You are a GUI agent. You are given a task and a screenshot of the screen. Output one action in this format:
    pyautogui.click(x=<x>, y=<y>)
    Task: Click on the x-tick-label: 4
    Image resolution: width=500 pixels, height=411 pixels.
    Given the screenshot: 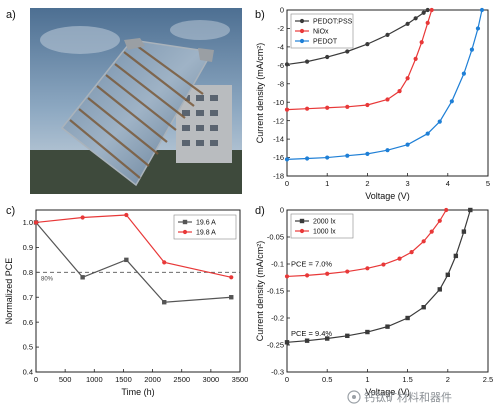 What is the action you would take?
    pyautogui.click(x=448, y=183)
    